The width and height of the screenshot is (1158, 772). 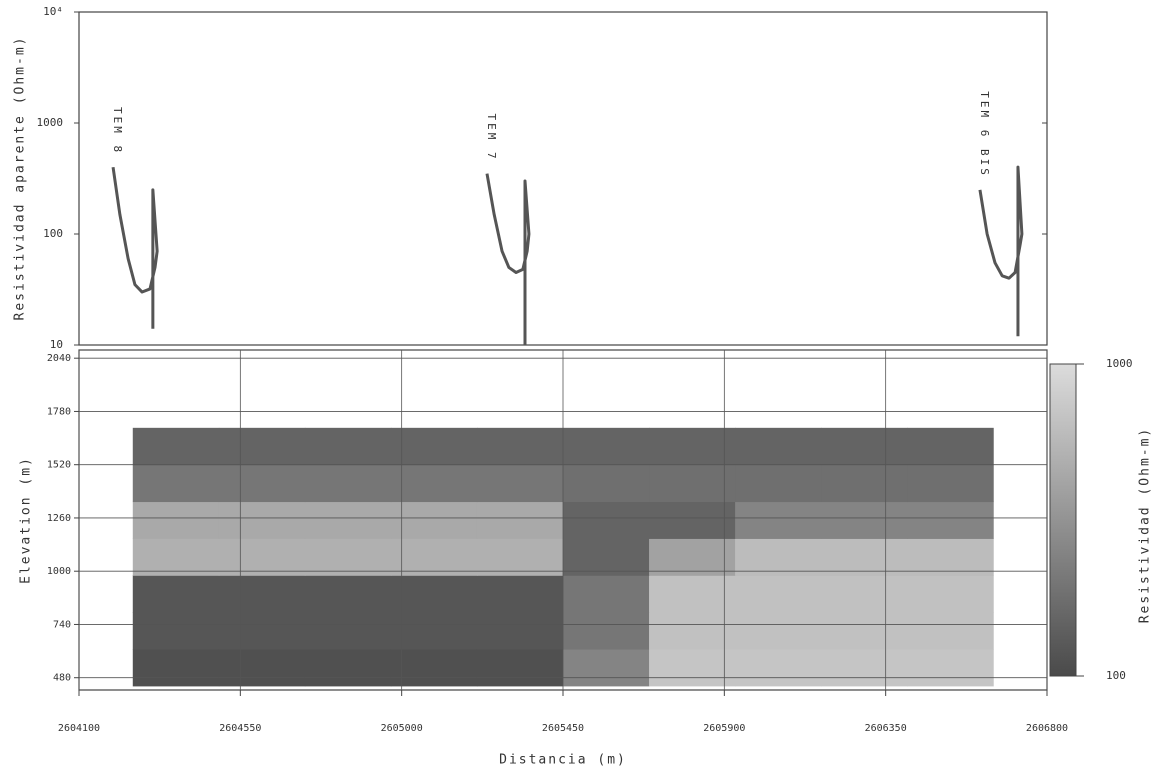 What do you see at coordinates (26, 520) in the screenshot?
I see `section-y-label: Elevation (m)` at bounding box center [26, 520].